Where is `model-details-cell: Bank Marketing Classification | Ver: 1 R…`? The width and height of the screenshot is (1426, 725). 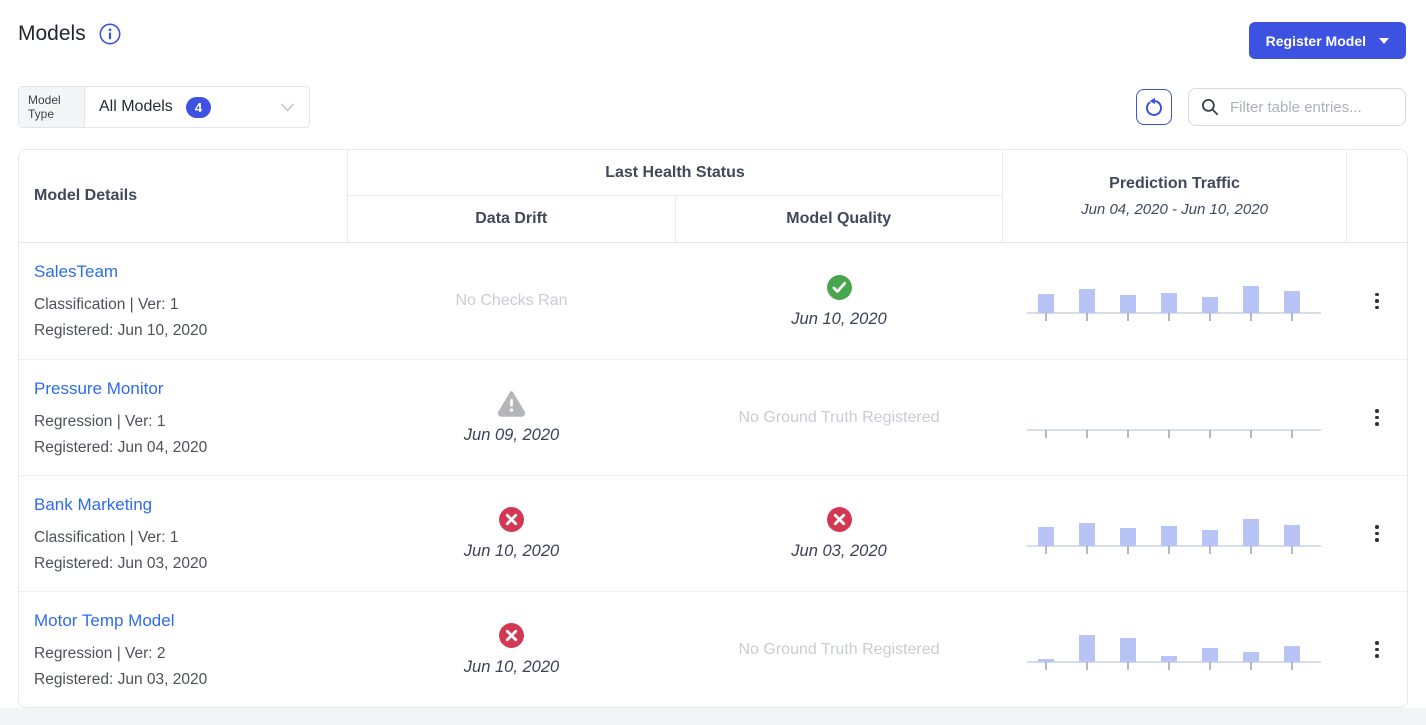 model-details-cell: Bank Marketing Classification | Ver: 1 R… is located at coordinates (183, 533).